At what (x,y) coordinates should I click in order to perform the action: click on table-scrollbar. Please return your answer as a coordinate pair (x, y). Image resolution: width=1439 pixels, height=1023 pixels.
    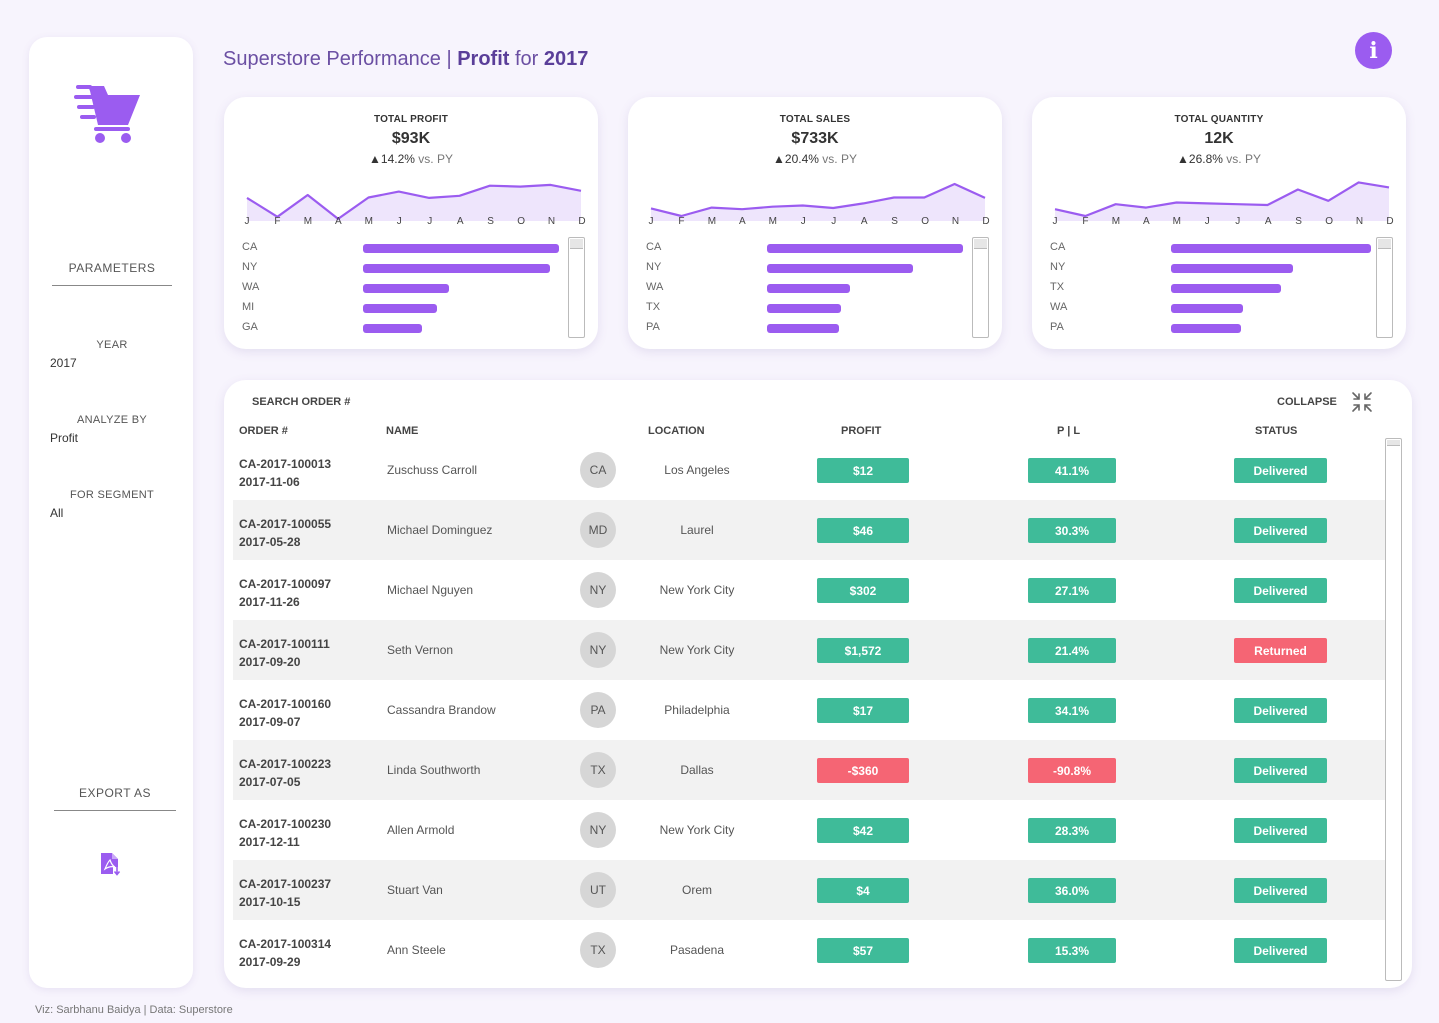
    Looking at the image, I should click on (1393, 709).